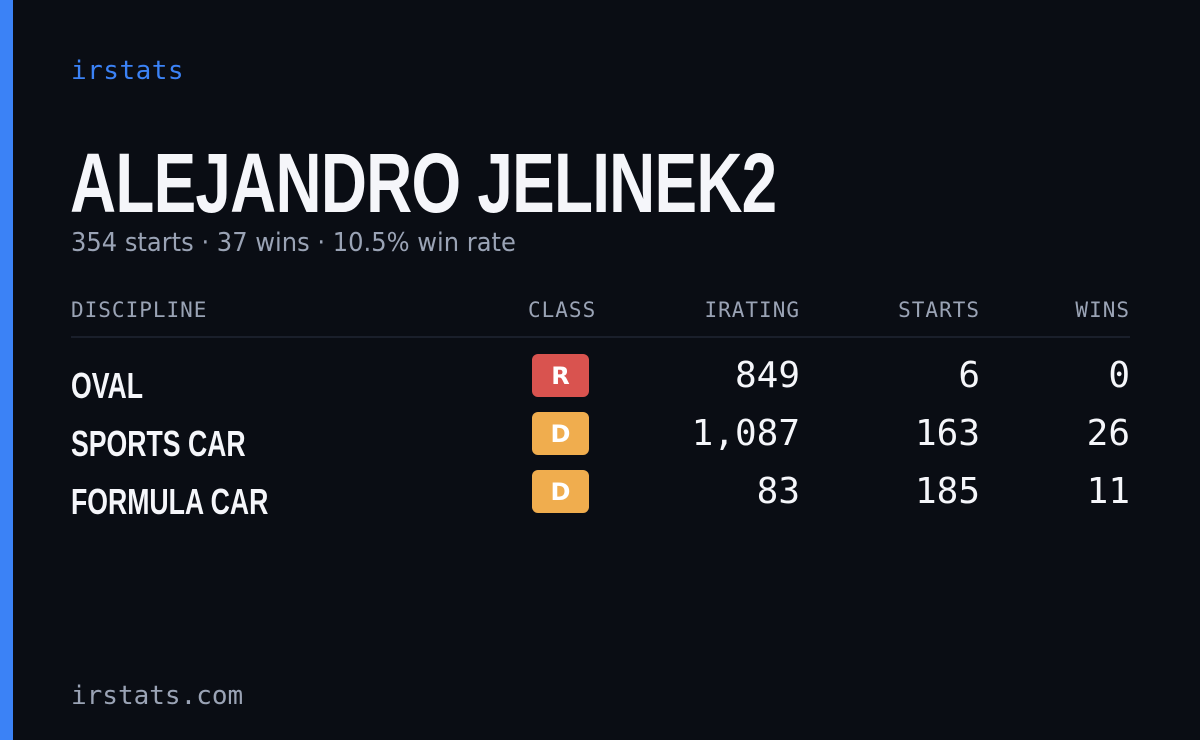  What do you see at coordinates (562, 310) in the screenshot?
I see `header-class: CLASS` at bounding box center [562, 310].